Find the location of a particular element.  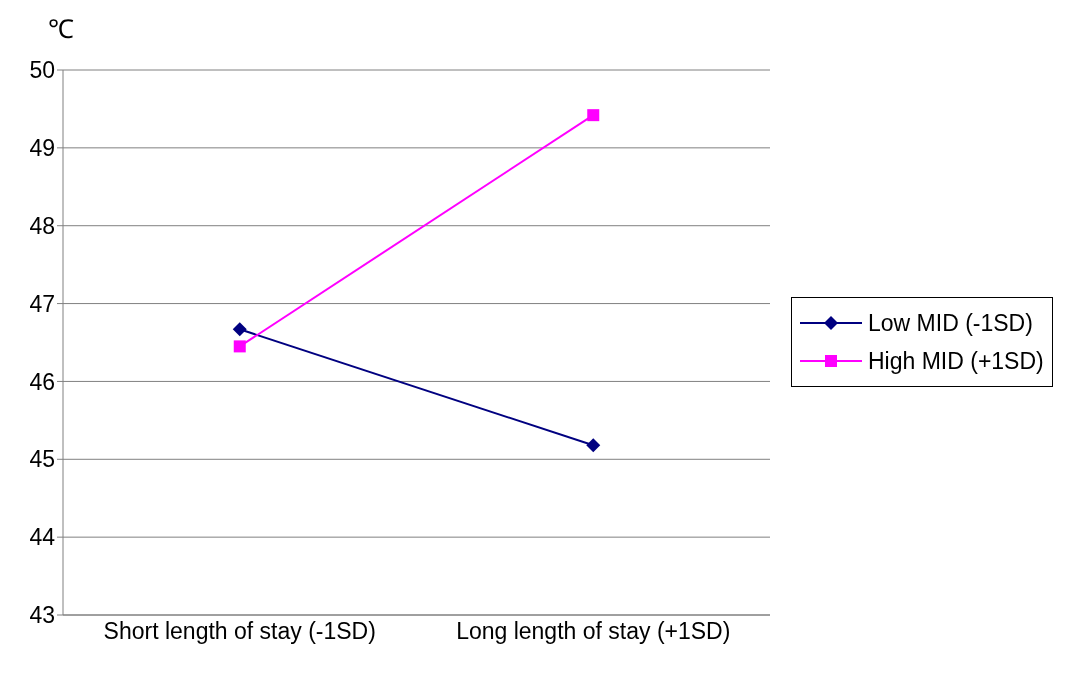

legend-label: High MID (+1SD) is located at coordinates (956, 361).